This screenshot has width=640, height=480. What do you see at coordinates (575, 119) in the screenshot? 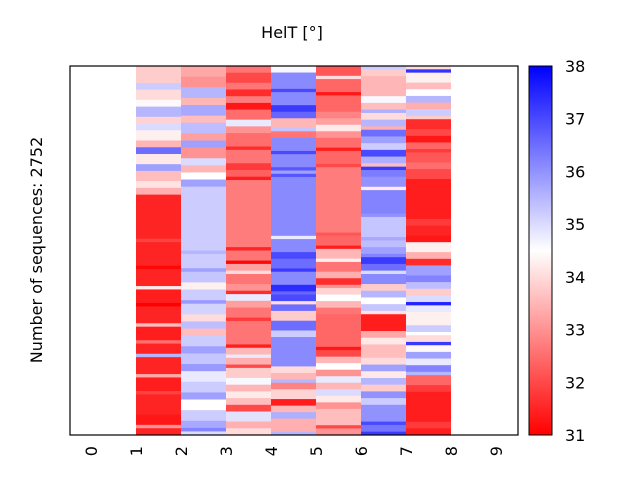
I see `colorbar-tick-label: 37` at bounding box center [575, 119].